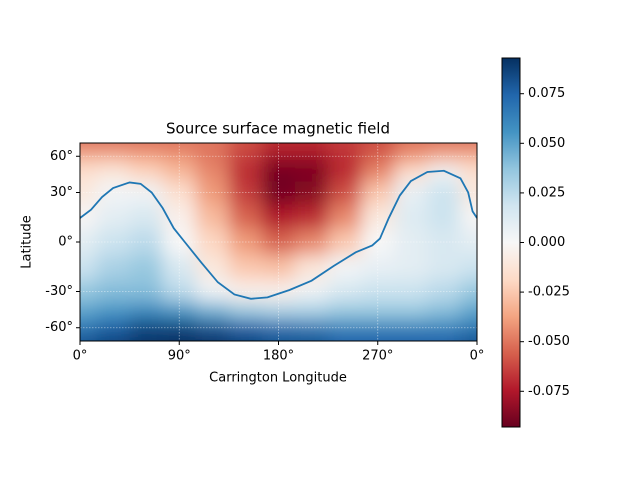 This screenshot has width=640, height=484. What do you see at coordinates (59, 327) in the screenshot?
I see `y-tick-label: -60°` at bounding box center [59, 327].